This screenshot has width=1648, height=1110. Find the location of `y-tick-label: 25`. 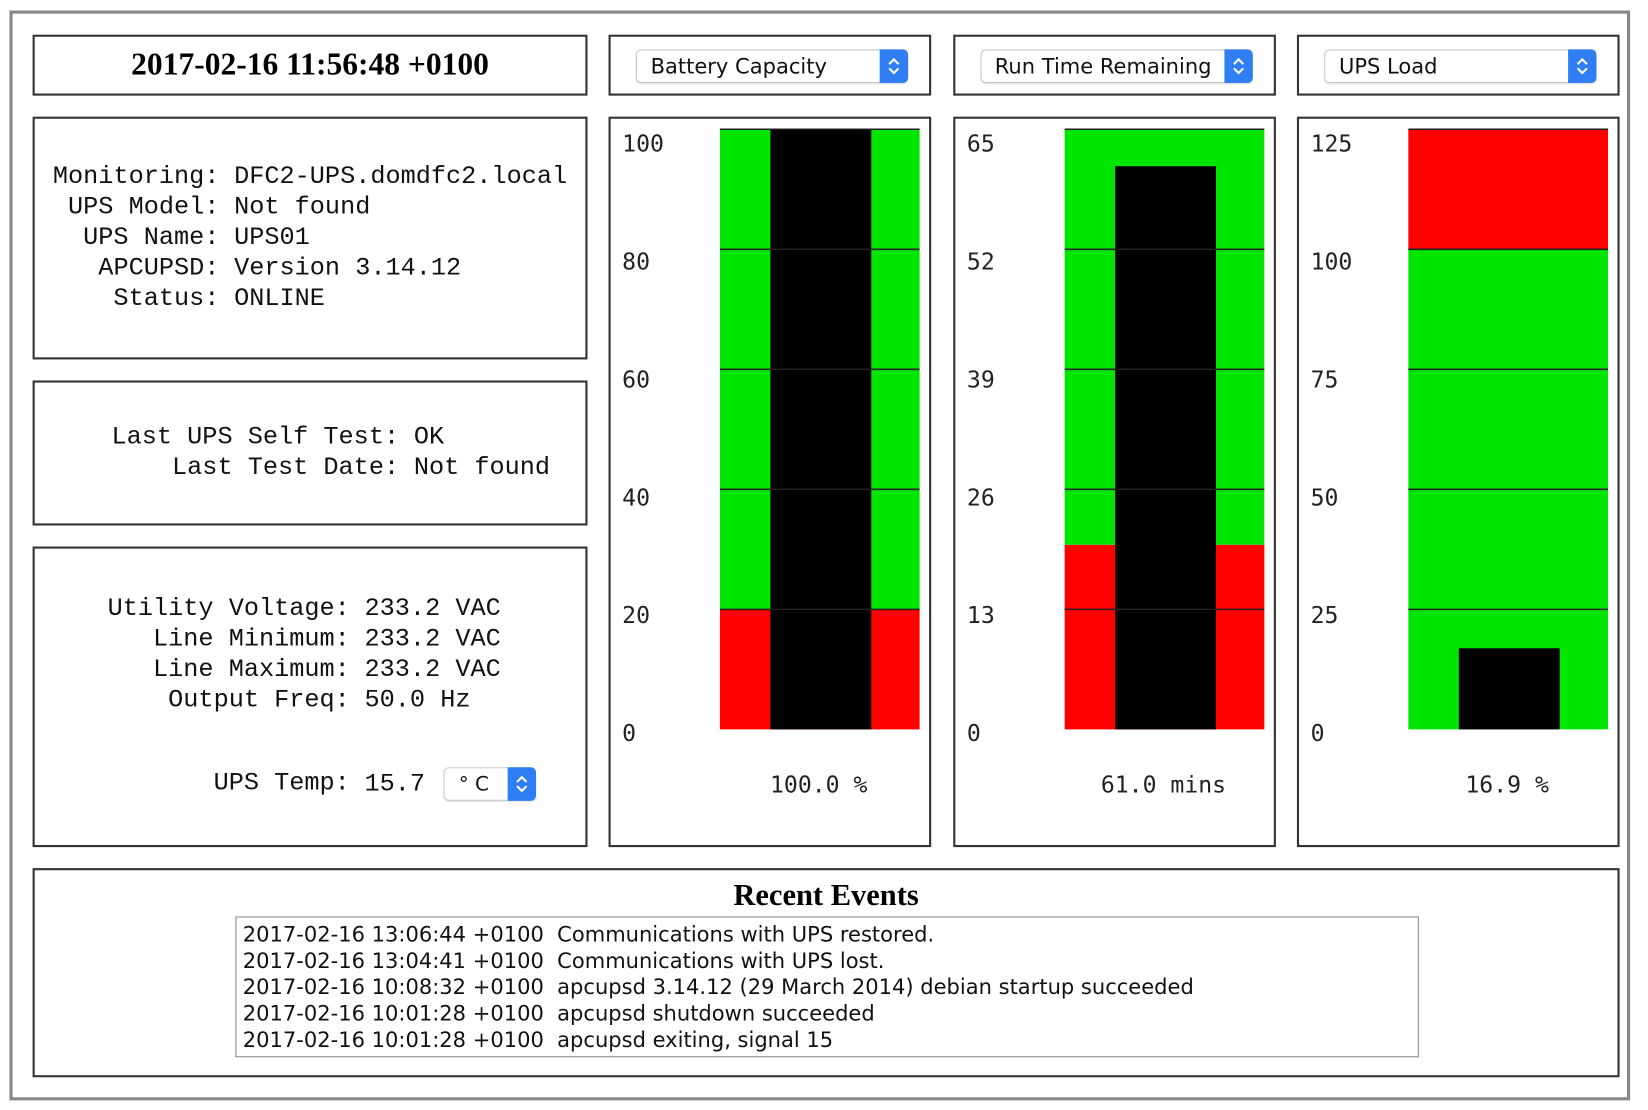

y-tick-label: 25 is located at coordinates (1325, 616).